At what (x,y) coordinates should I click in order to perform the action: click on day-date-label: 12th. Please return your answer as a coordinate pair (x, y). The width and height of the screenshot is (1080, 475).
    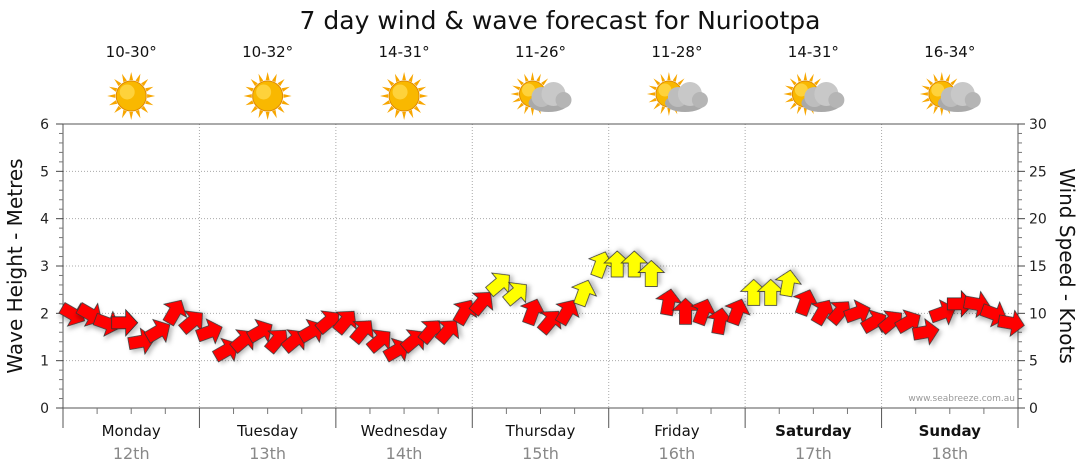
    Looking at the image, I should click on (131, 453).